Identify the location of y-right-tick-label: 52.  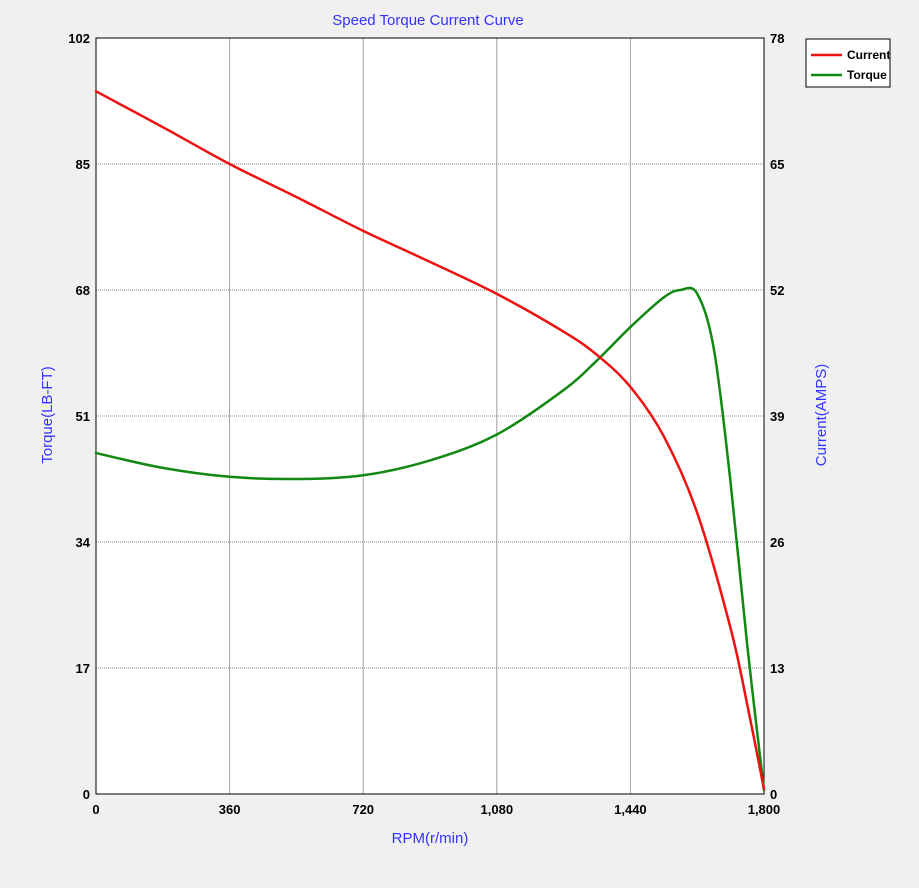
(777, 290).